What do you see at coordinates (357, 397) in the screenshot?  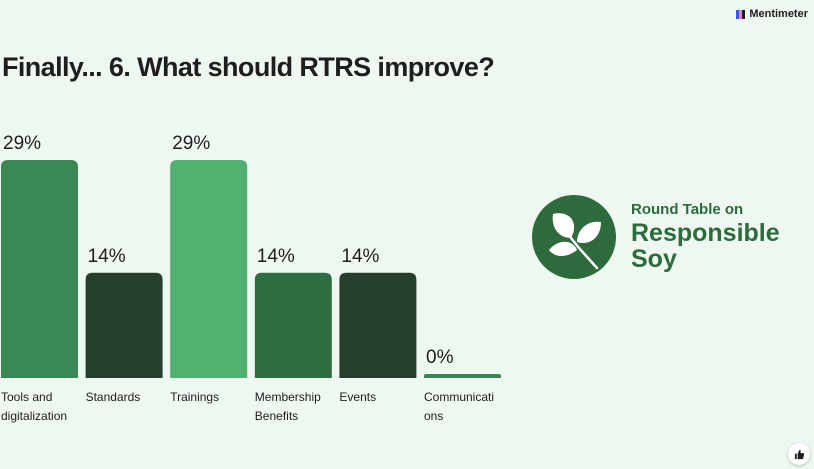 I see `category-label-4-0: Events` at bounding box center [357, 397].